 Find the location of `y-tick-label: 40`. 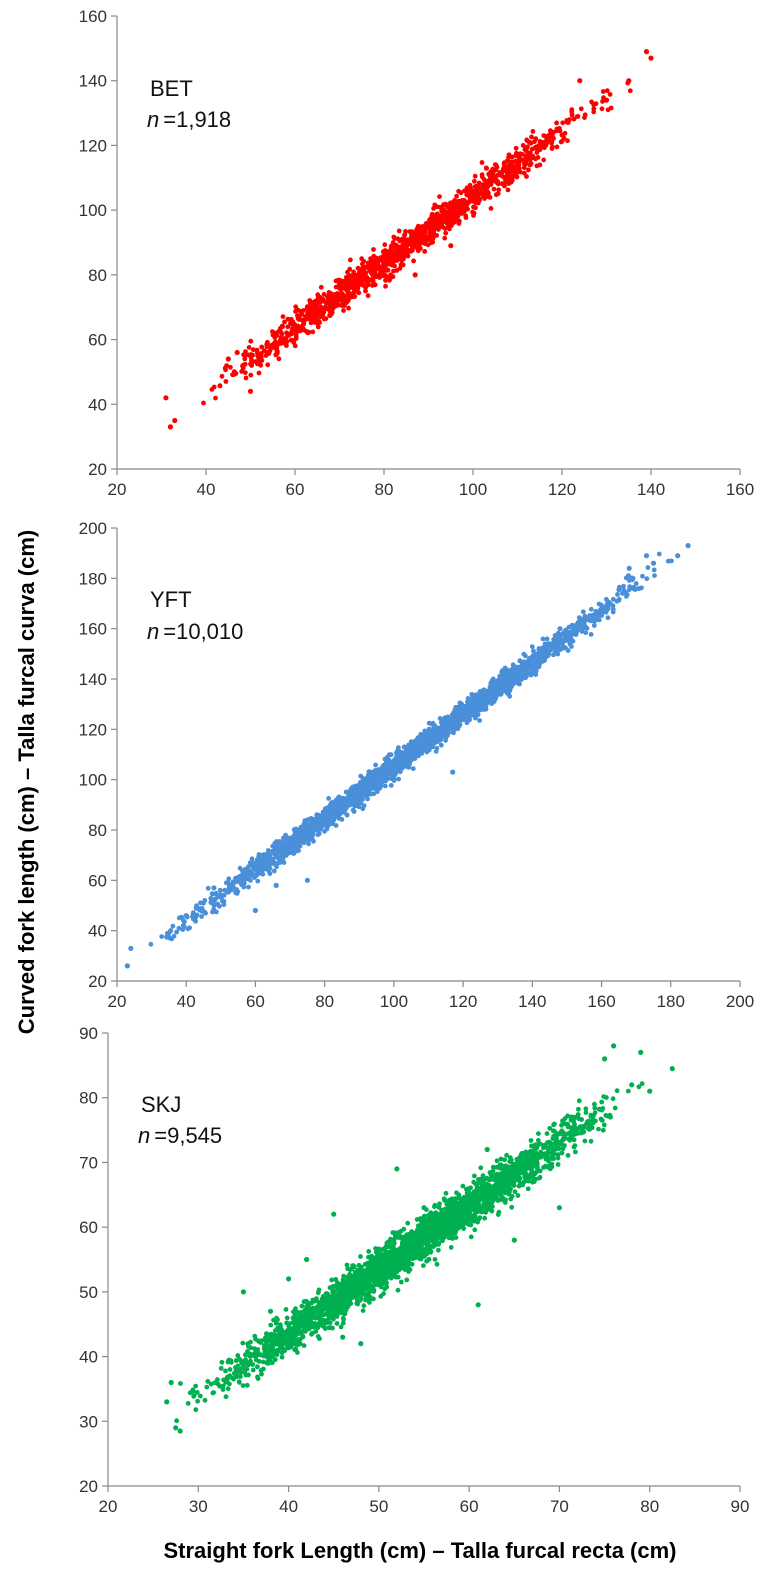

y-tick-label: 40 is located at coordinates (97, 931).